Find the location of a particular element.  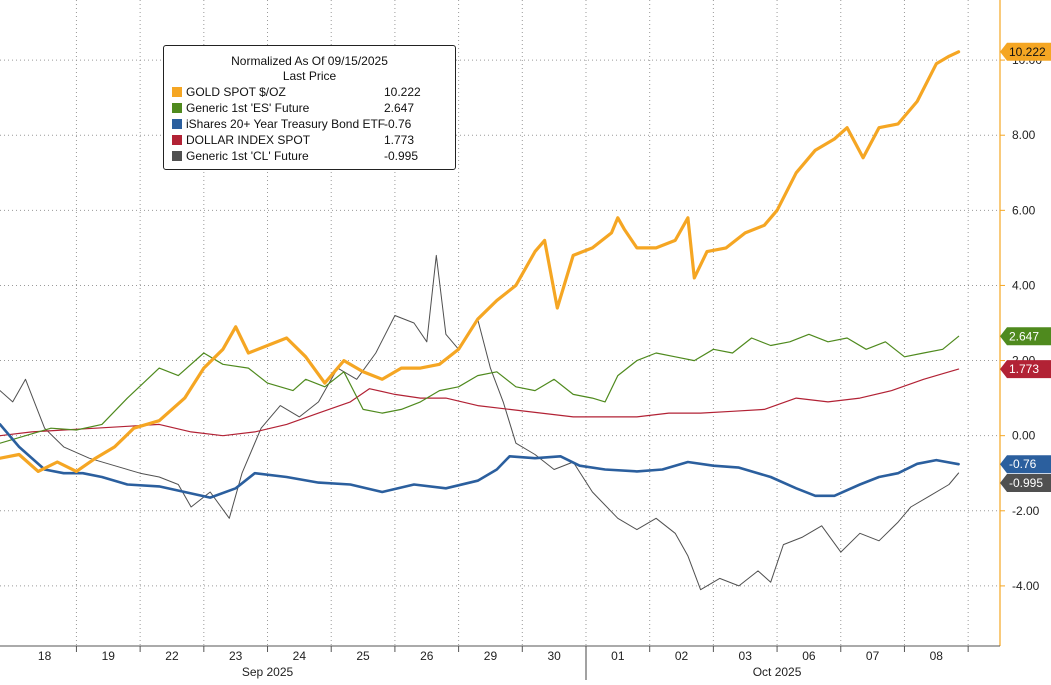

last-value-tag: -0.995 is located at coordinates (1025, 483).